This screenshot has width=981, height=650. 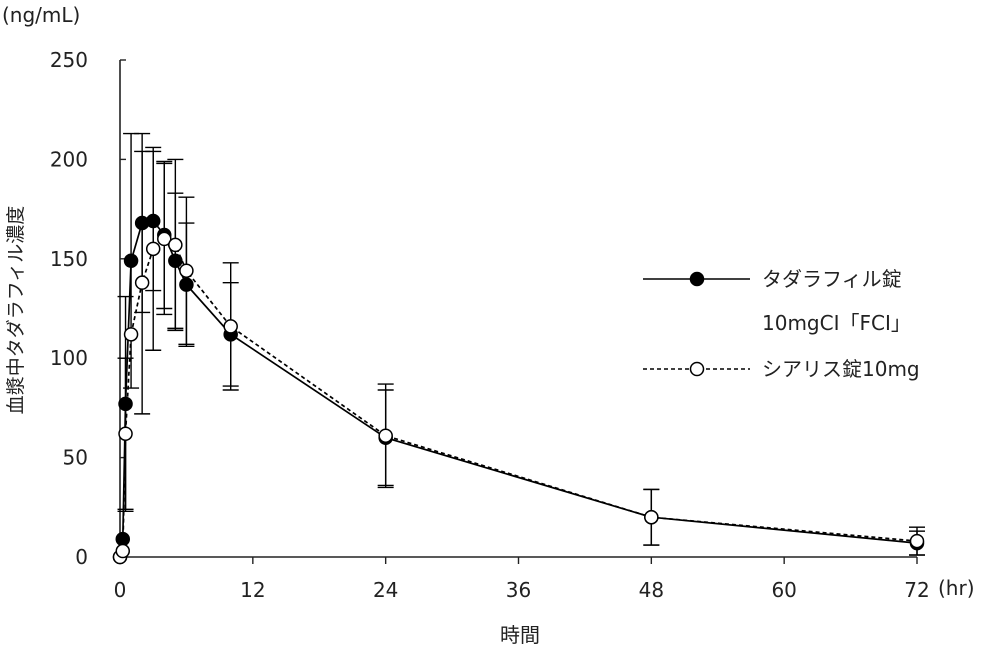 What do you see at coordinates (69, 259) in the screenshot?
I see `y-tick-label: 150` at bounding box center [69, 259].